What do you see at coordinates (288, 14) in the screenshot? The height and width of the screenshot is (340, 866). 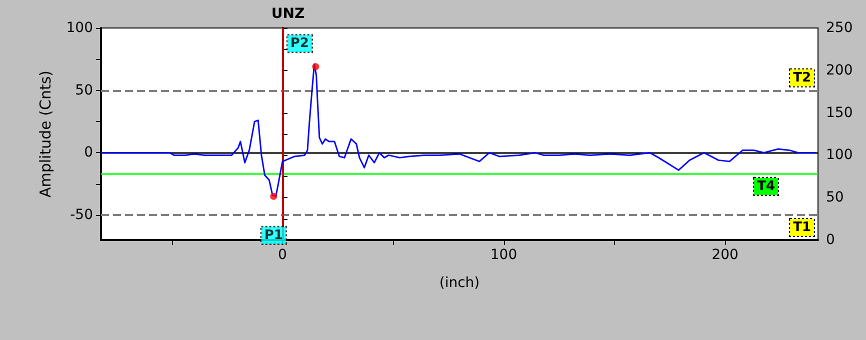 I see `chart-title: UNZ` at bounding box center [288, 14].